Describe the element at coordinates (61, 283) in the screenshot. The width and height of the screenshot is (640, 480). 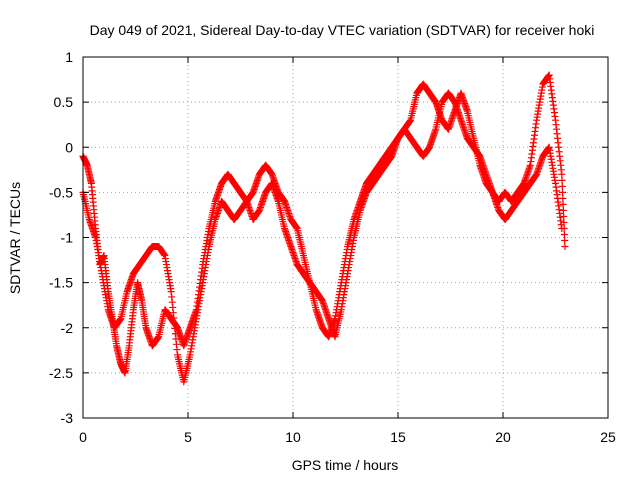
I see `y-tick-label: -1.5` at that location.